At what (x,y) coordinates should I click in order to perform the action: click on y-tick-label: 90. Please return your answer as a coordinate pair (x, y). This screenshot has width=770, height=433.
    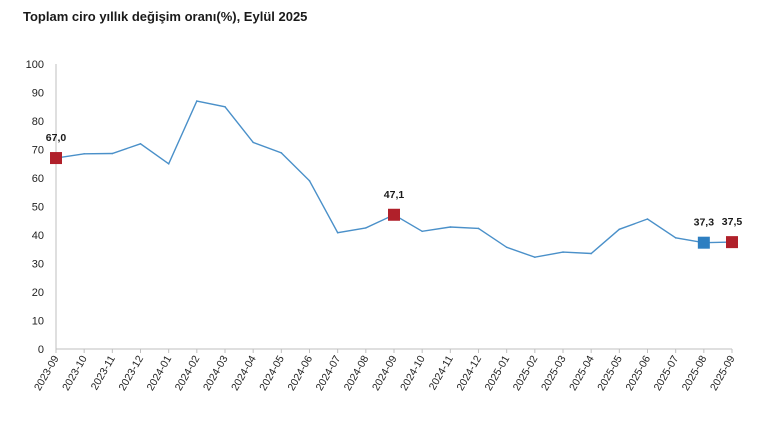
    Looking at the image, I should click on (38, 94).